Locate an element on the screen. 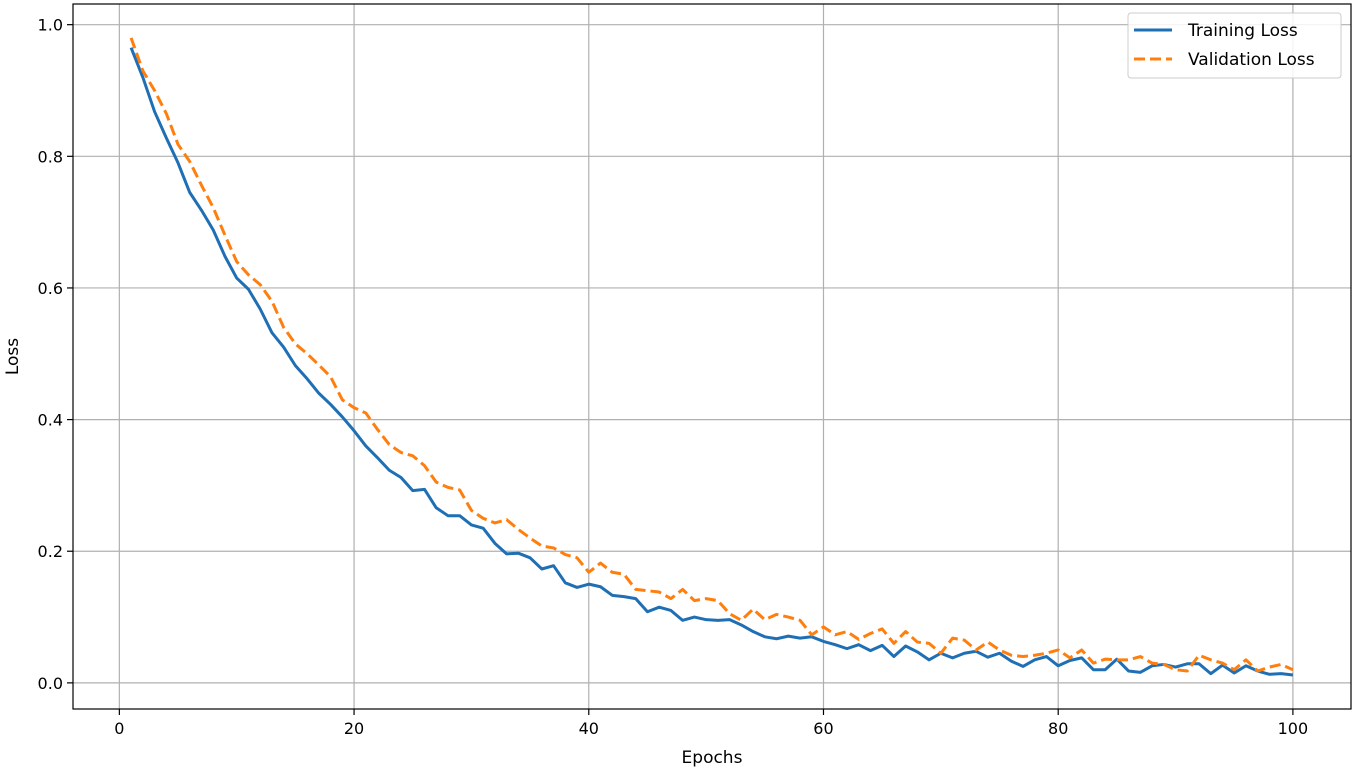 The image size is (1357, 771). legend: Training Loss Validation Loss is located at coordinates (1234, 45).